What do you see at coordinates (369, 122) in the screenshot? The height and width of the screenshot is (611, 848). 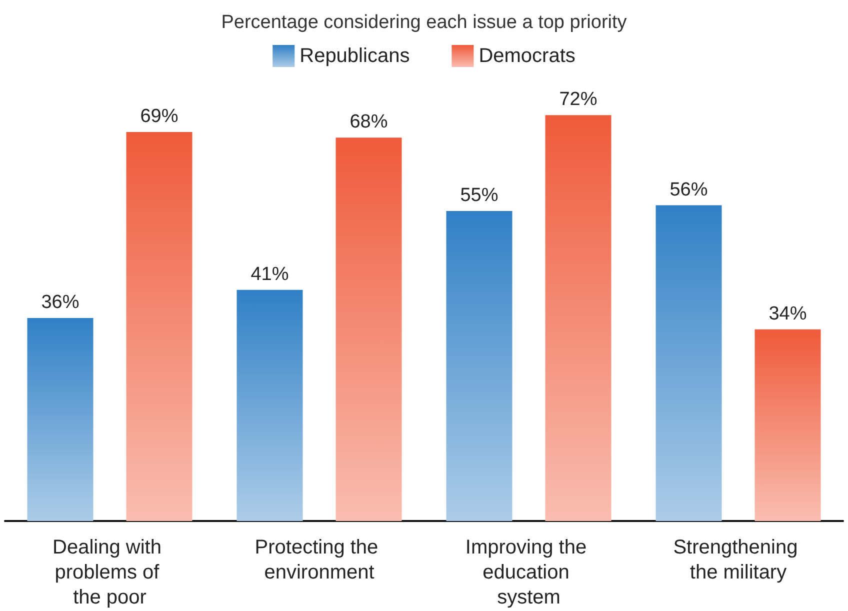 I see `data-label: 68%` at bounding box center [369, 122].